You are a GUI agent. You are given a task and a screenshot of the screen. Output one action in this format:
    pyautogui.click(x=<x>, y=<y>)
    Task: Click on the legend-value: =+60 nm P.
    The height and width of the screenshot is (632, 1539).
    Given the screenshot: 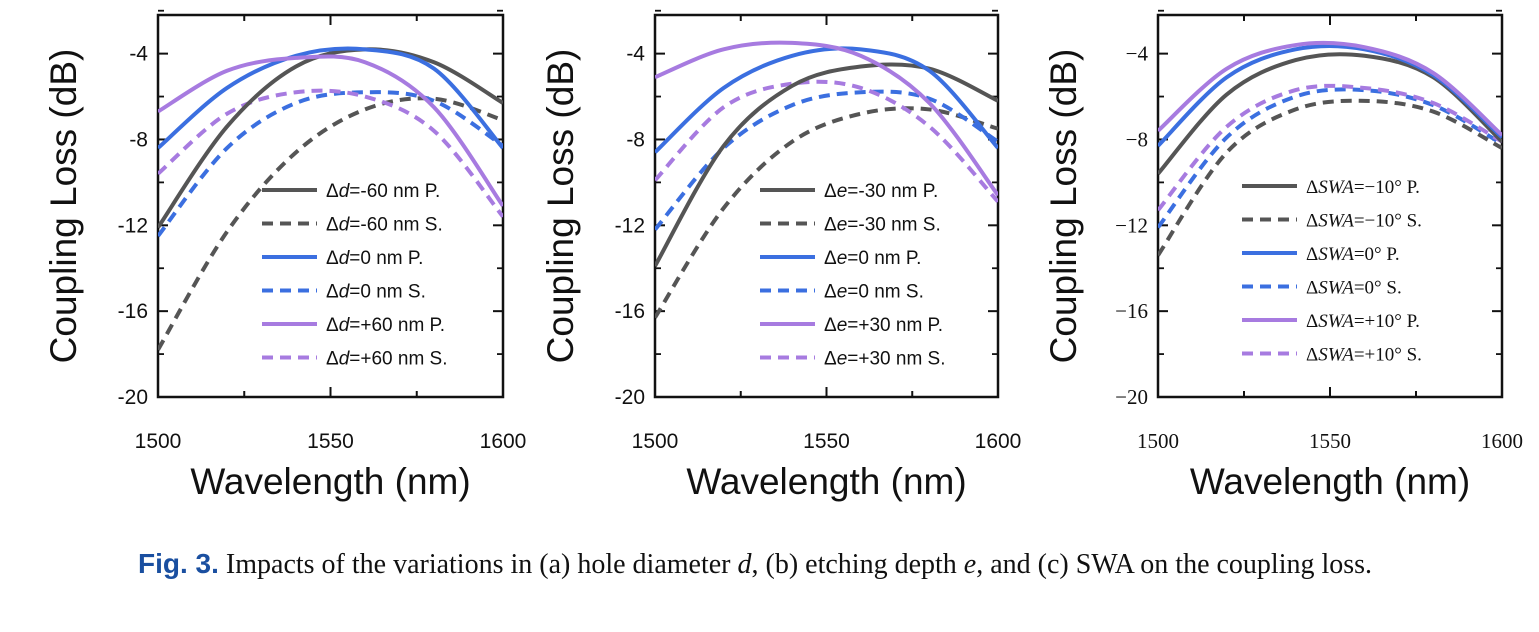 What is the action you would take?
    pyautogui.click(x=397, y=325)
    